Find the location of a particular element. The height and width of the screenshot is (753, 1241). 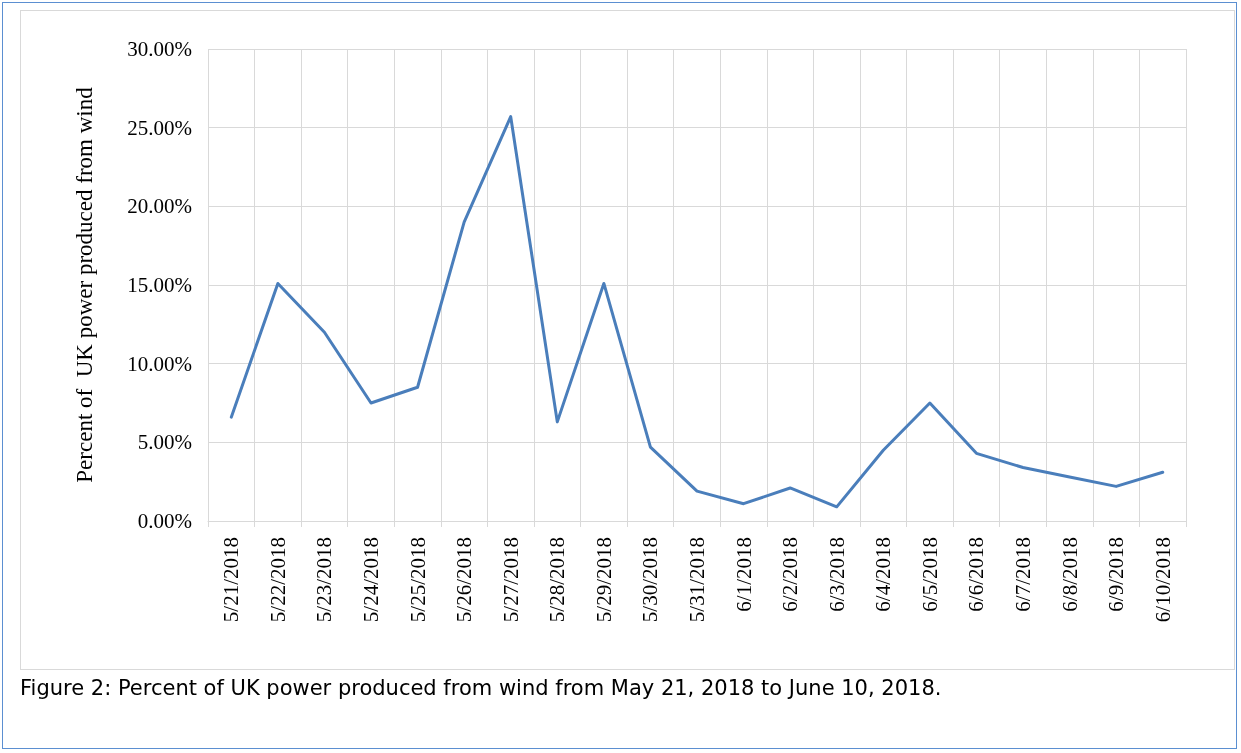

x-tick-label: 6/9/2018 is located at coordinates (1116, 574).